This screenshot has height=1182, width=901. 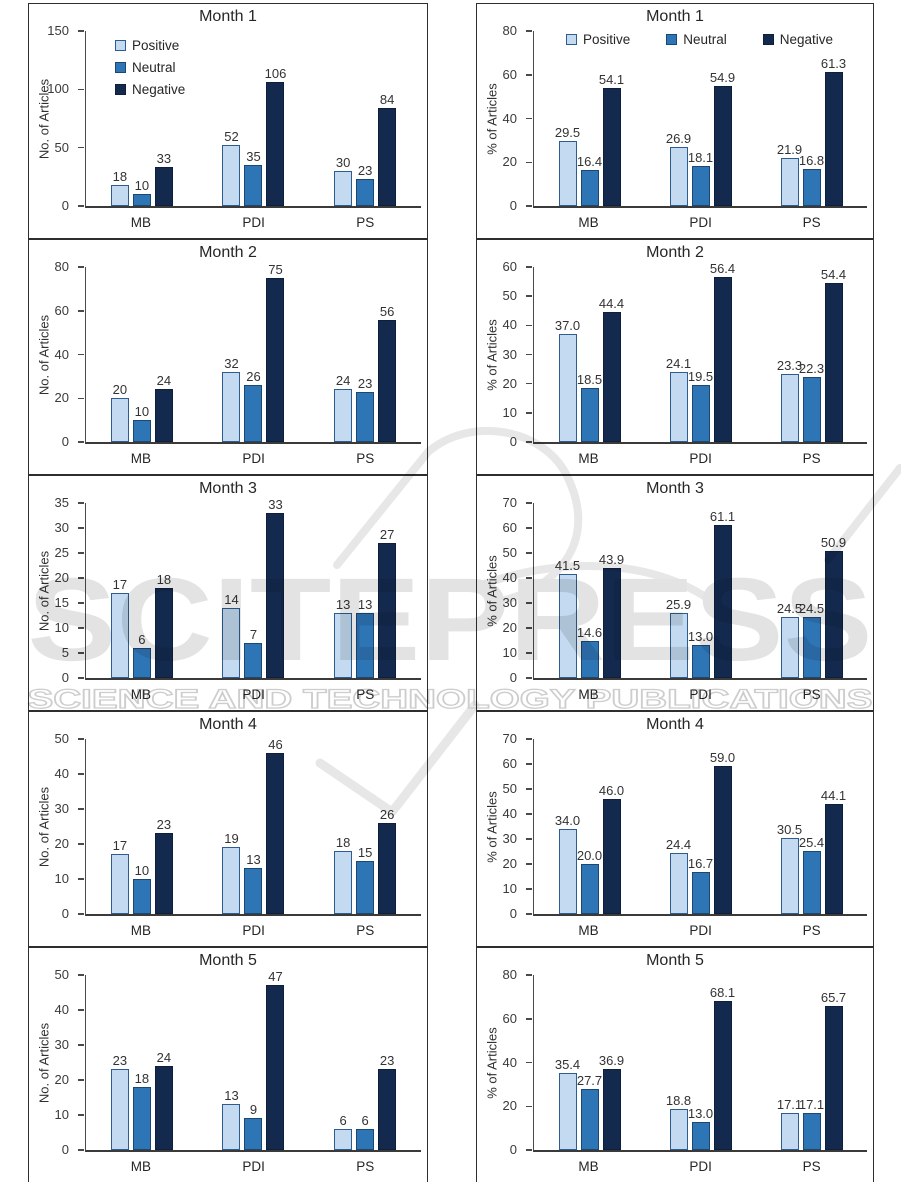 I want to click on bar-group-ps: 30 23 84, so click(x=365, y=118).